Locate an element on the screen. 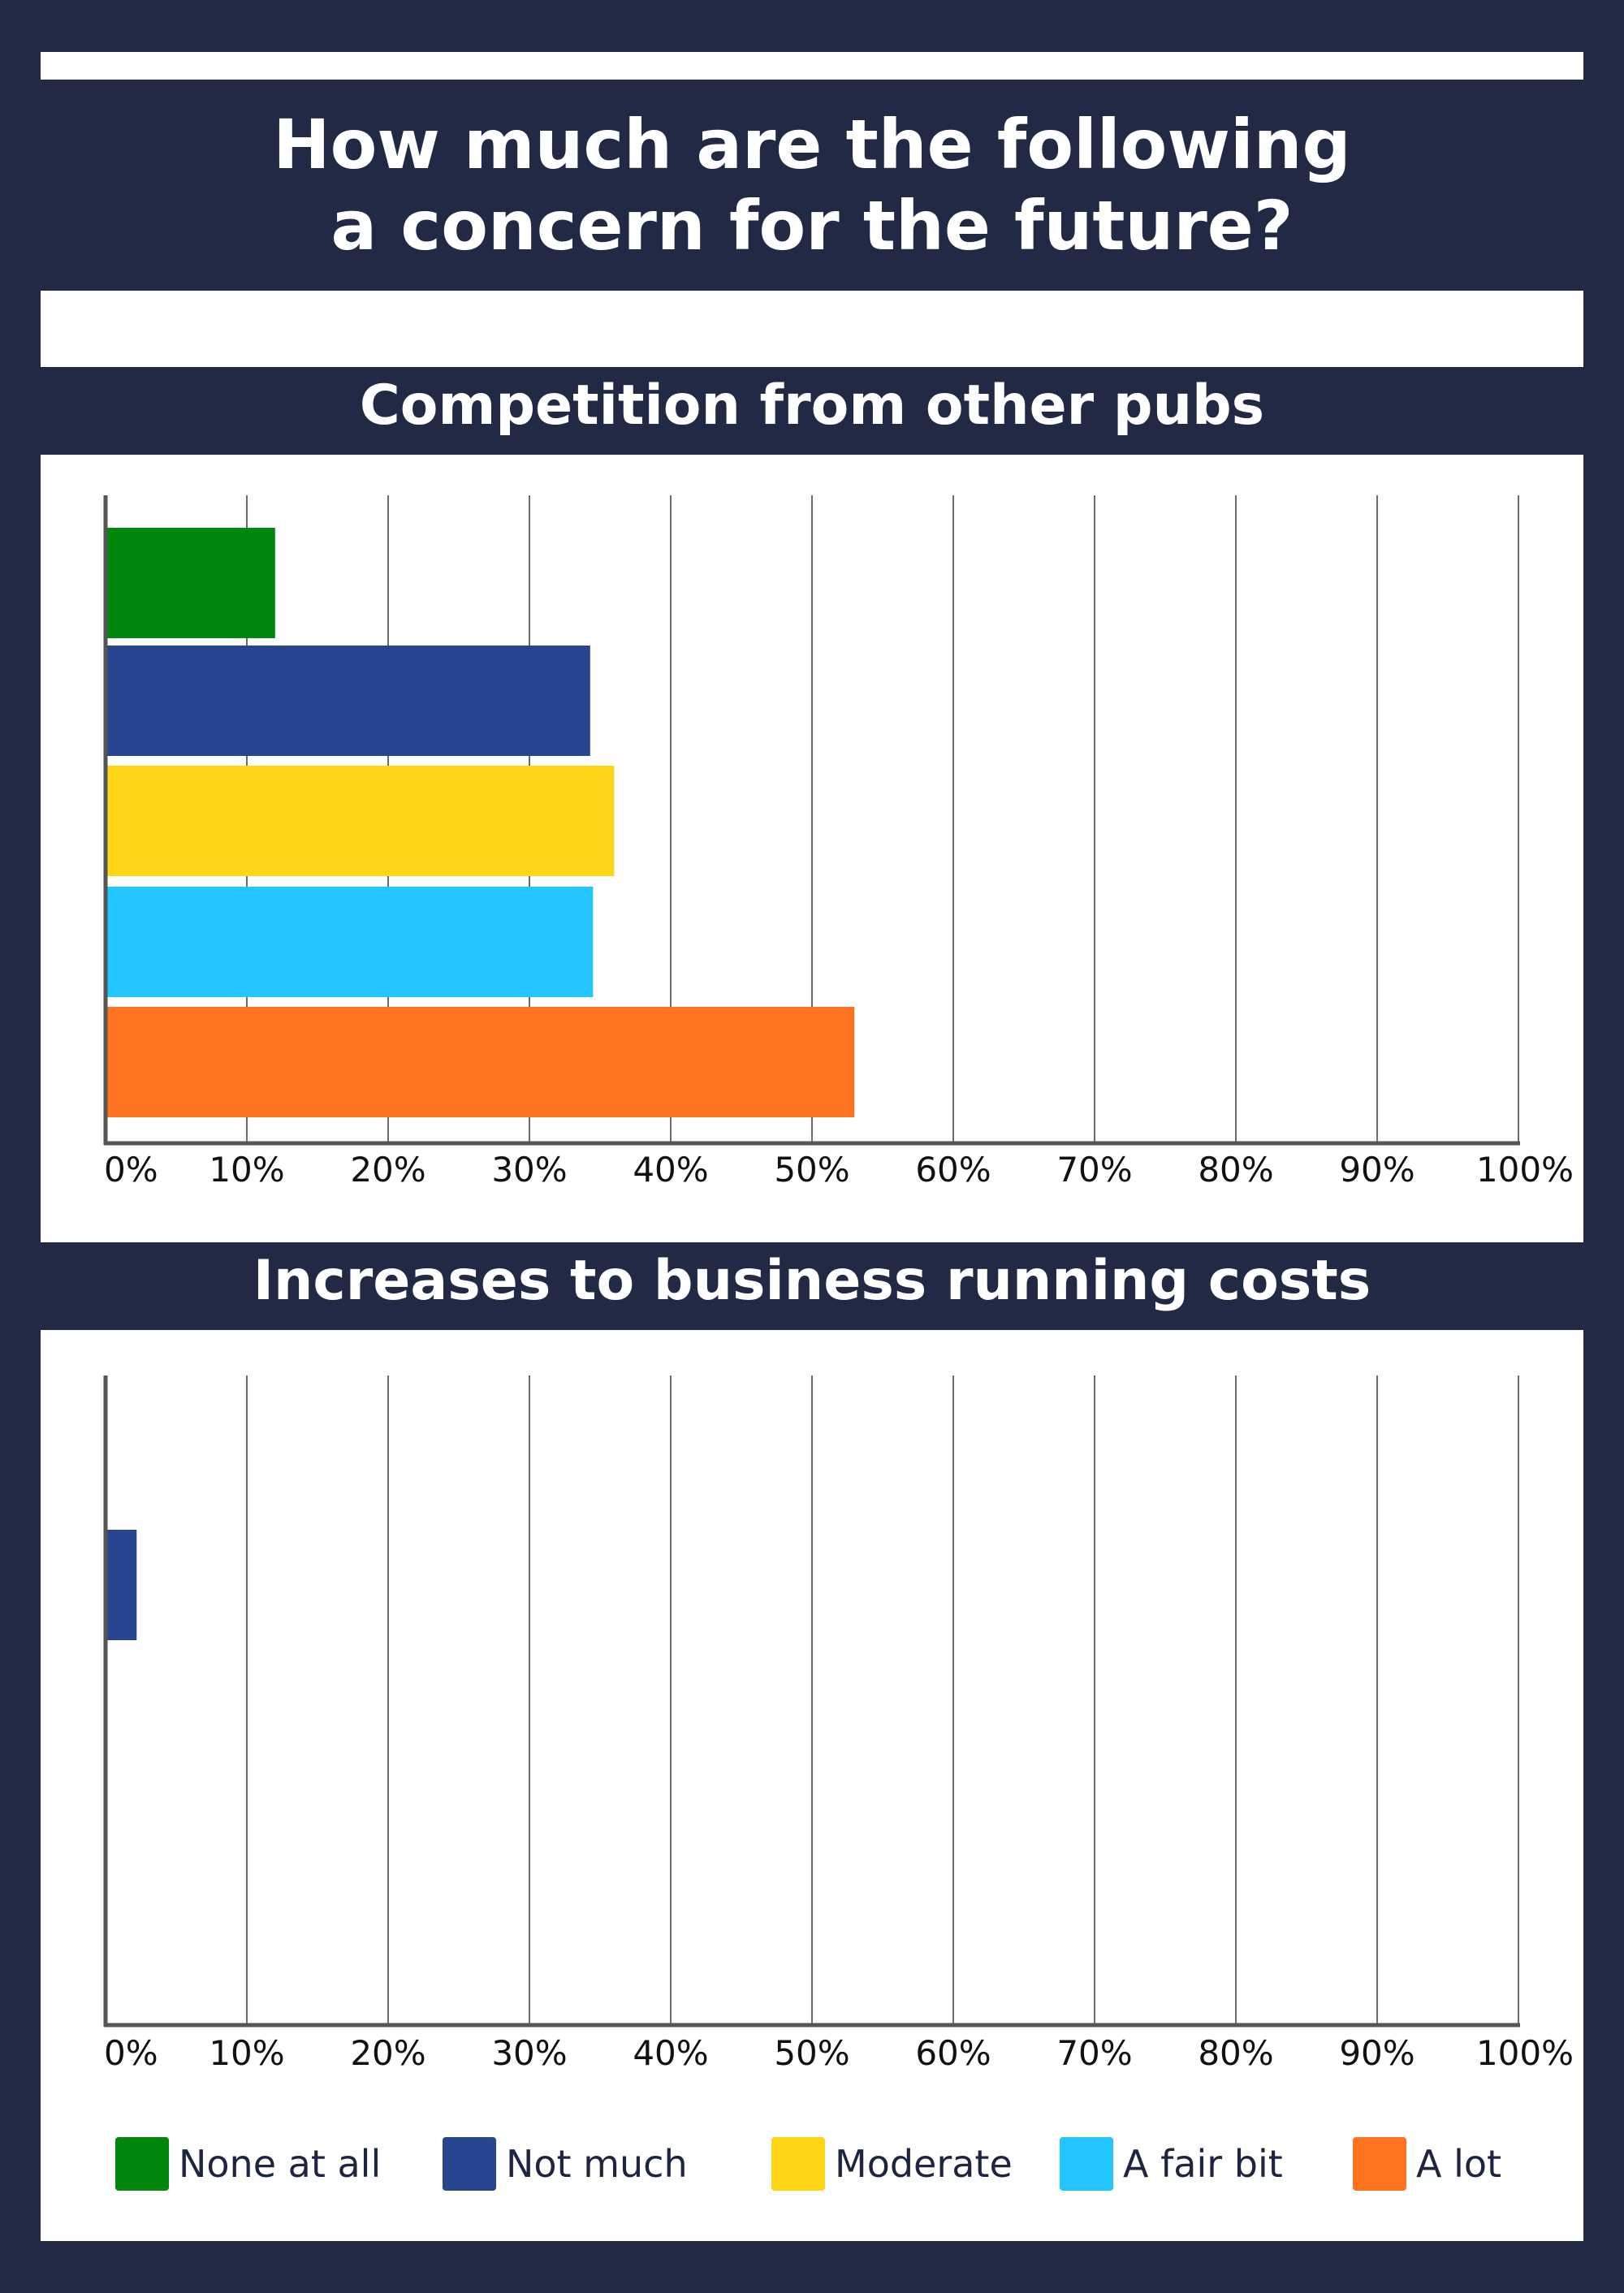 Image resolution: width=1624 pixels, height=2293 pixels. legend-label: Moderate is located at coordinates (924, 2164).